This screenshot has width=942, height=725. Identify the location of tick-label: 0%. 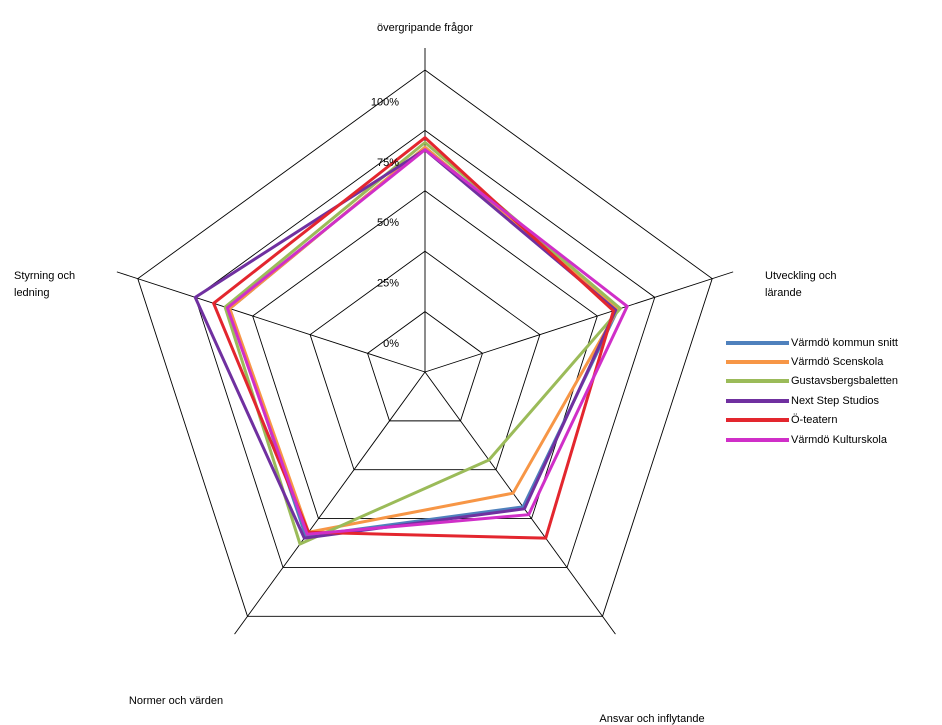
(391, 344).